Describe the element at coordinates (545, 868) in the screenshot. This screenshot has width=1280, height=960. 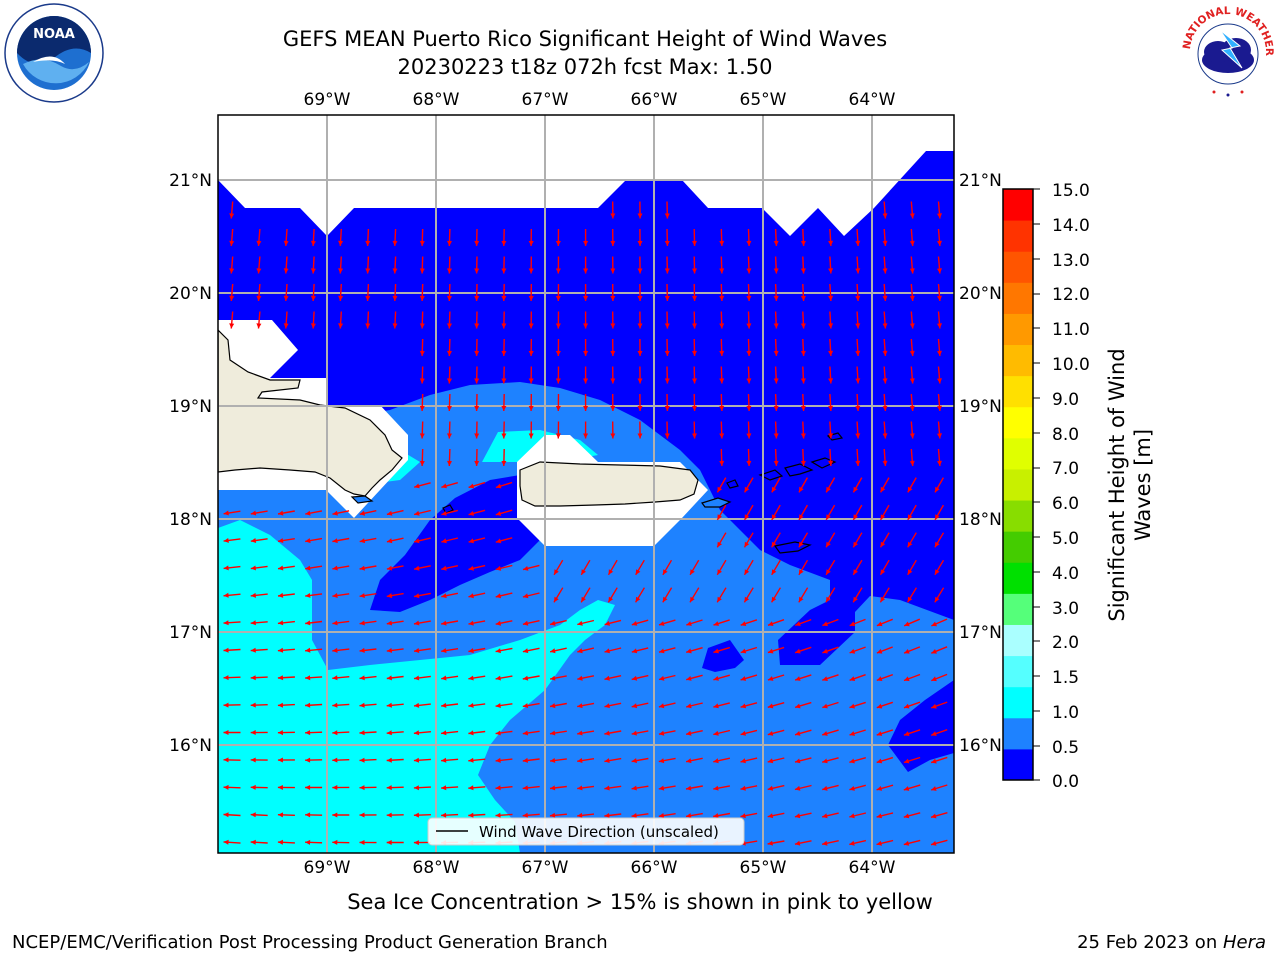
I see `lon-label-bottom: 67°W` at that location.